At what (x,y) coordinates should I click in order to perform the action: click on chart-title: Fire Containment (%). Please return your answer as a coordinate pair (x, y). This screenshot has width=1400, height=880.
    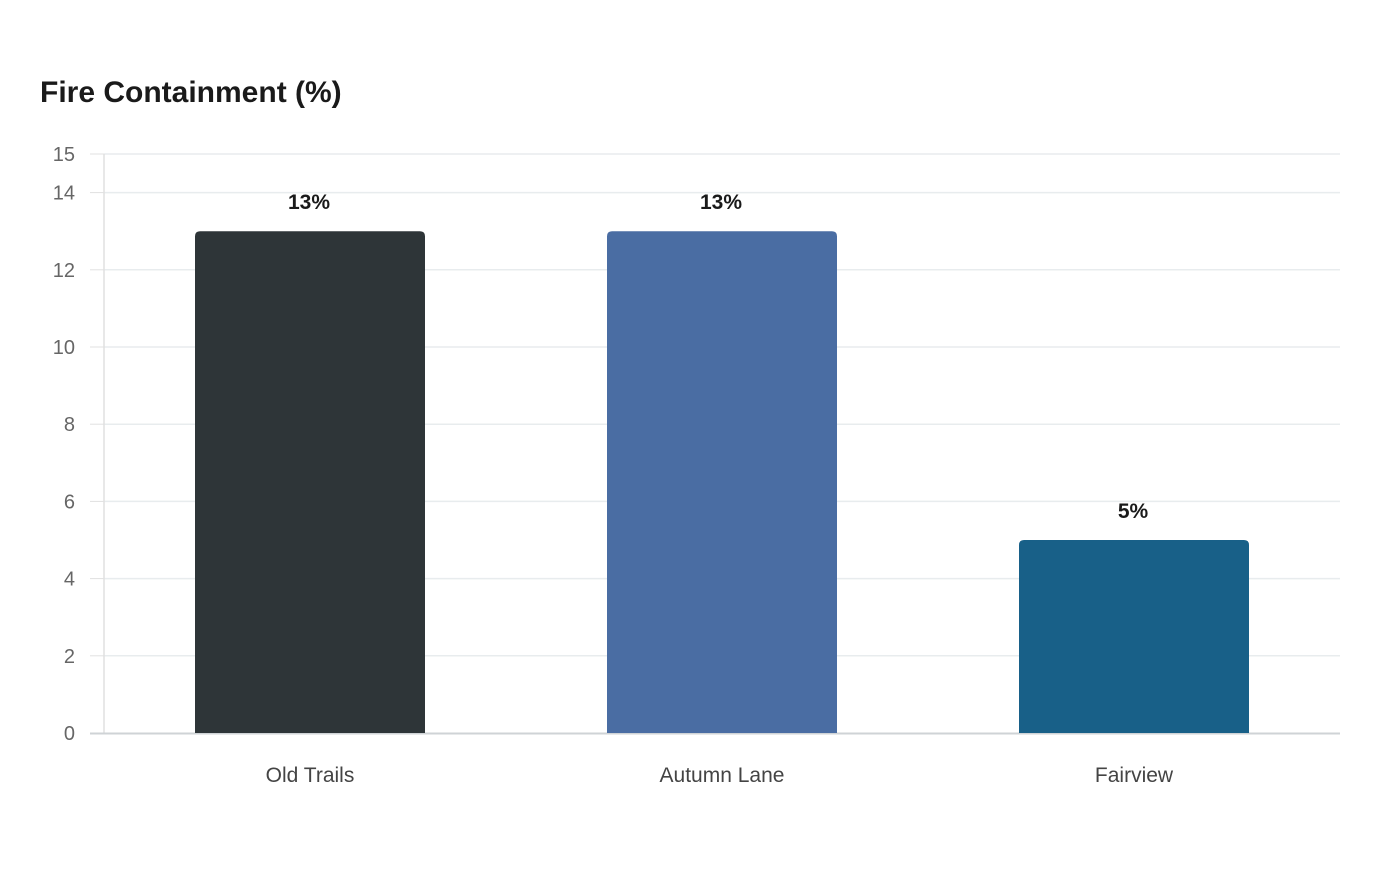
    Looking at the image, I should click on (191, 92).